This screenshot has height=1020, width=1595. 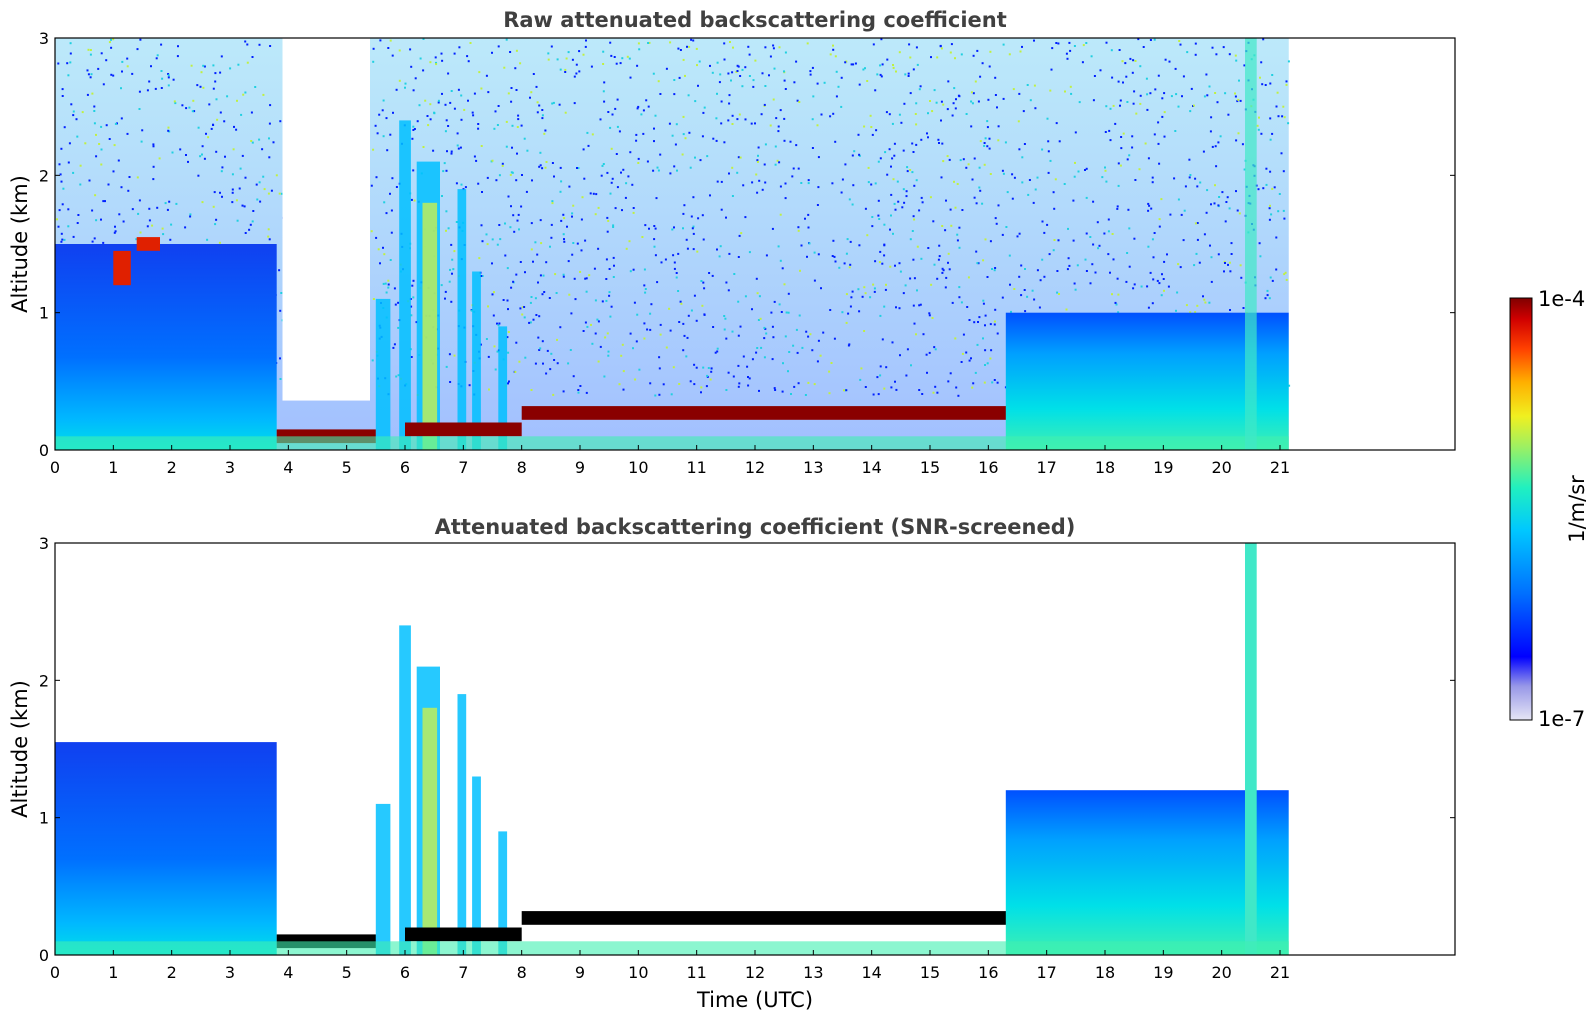 I want to click on x-tick-label: 3, so click(x=230, y=972).